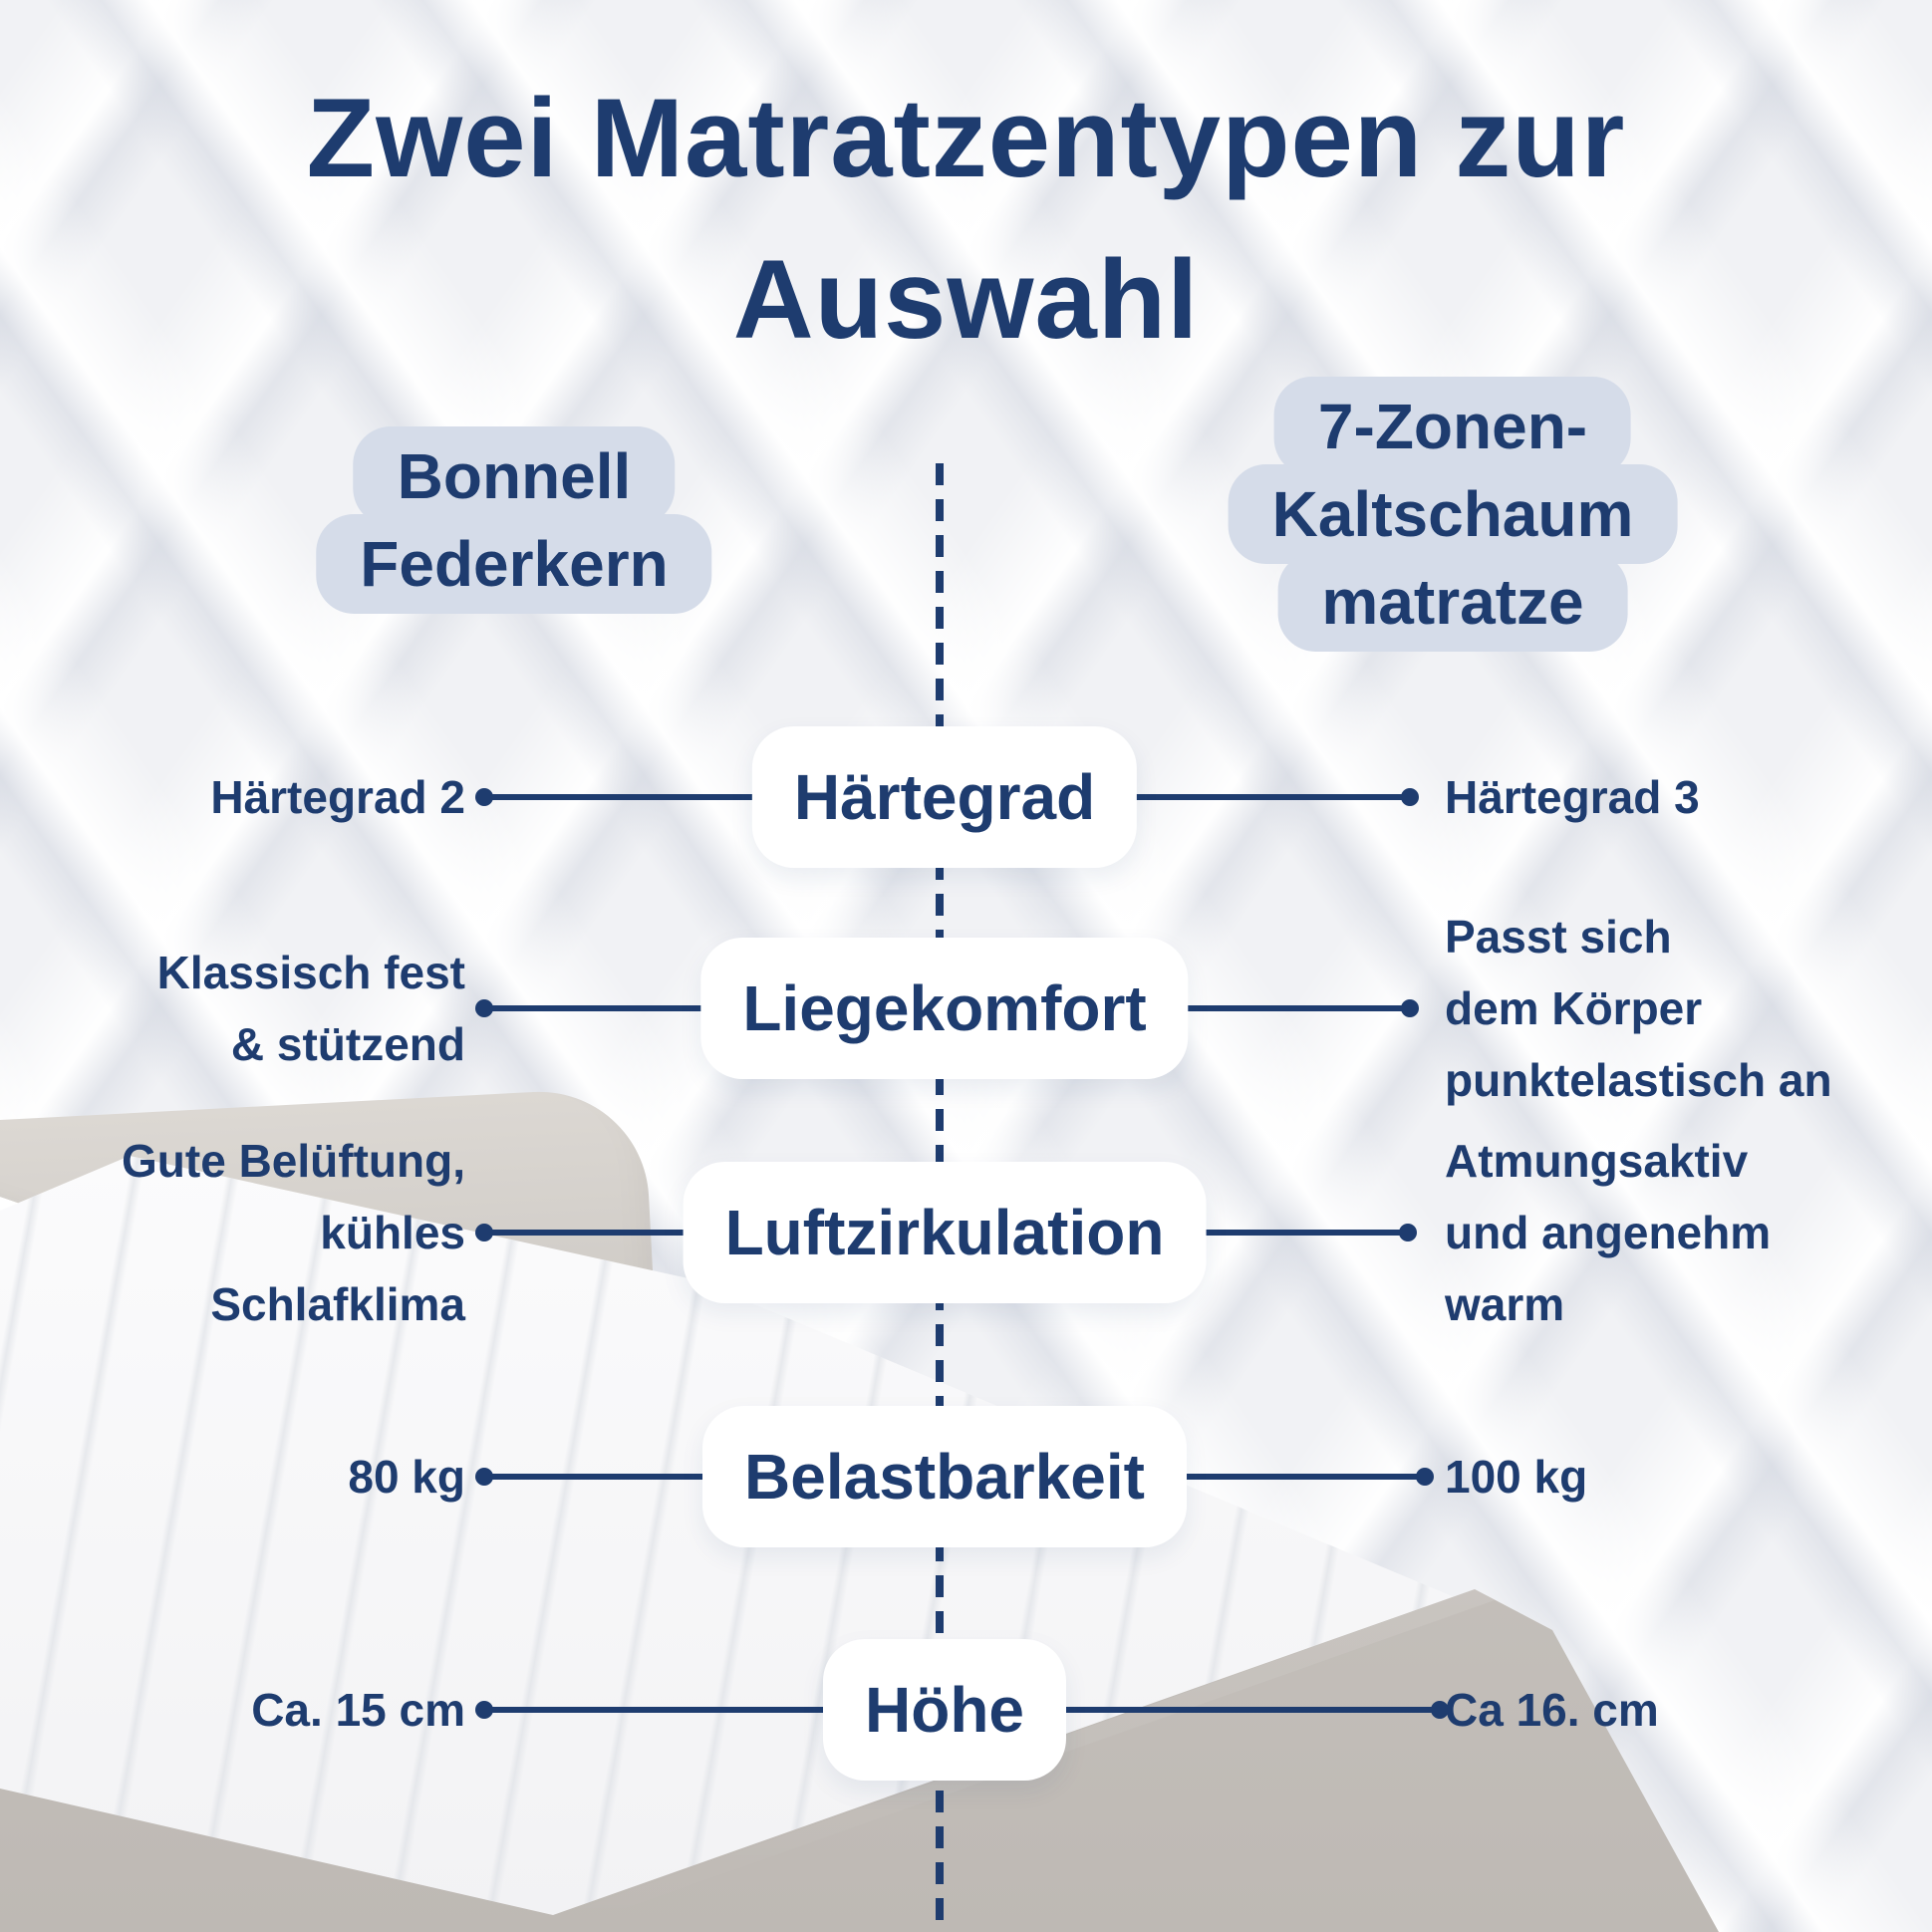 The height and width of the screenshot is (1932, 1932). Describe the element at coordinates (966, 300) in the screenshot. I see `page-title-line2: Auswahl` at that location.